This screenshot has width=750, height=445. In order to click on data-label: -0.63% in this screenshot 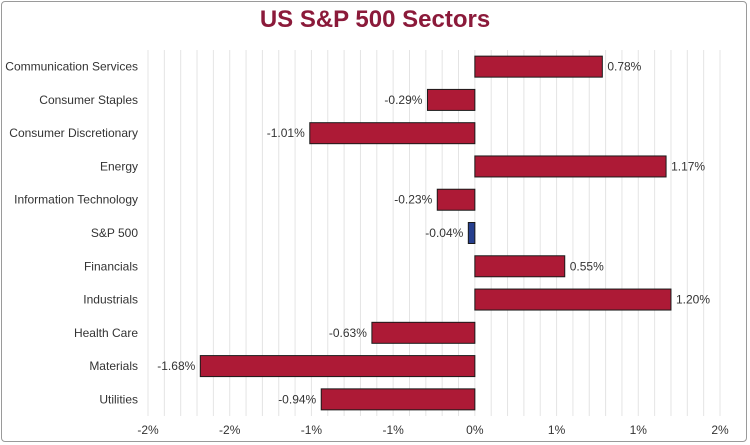, I will do `click(348, 333)`.